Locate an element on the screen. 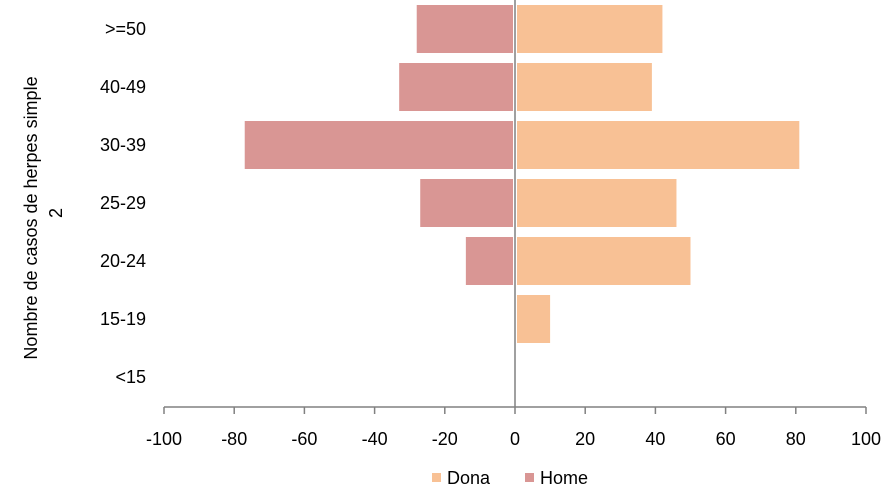 Image resolution: width=889 pixels, height=492 pixels. legend-swatch-home is located at coordinates (529, 477).